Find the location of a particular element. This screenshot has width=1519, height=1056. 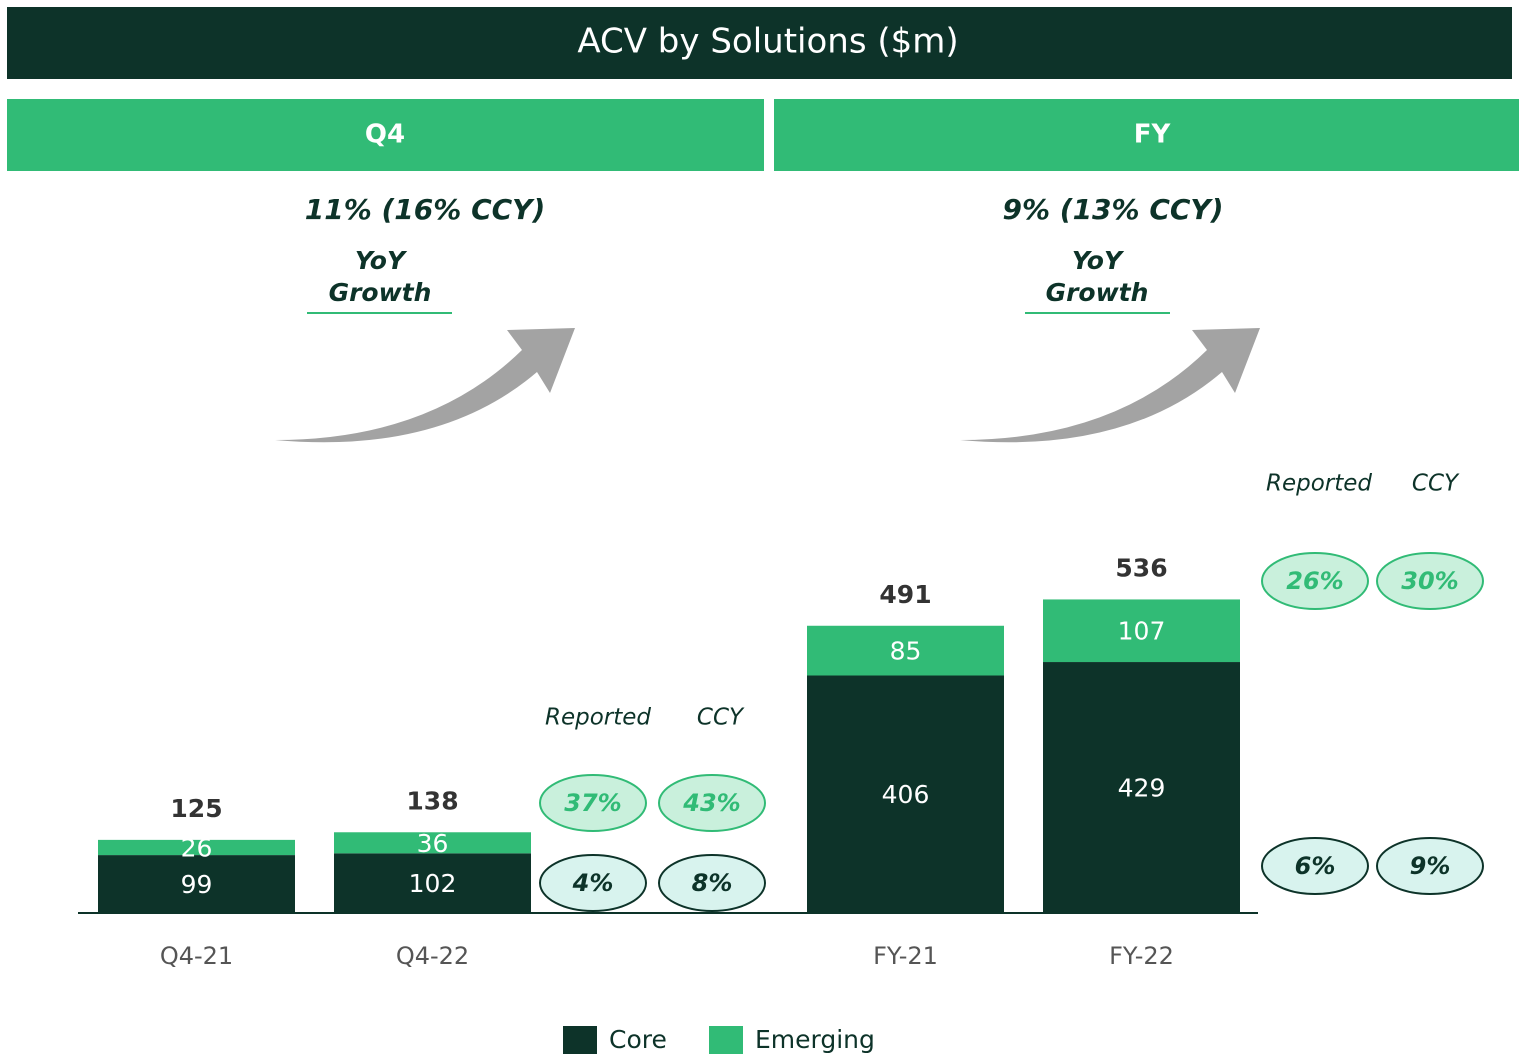

value-label: 85 is located at coordinates (906, 651).